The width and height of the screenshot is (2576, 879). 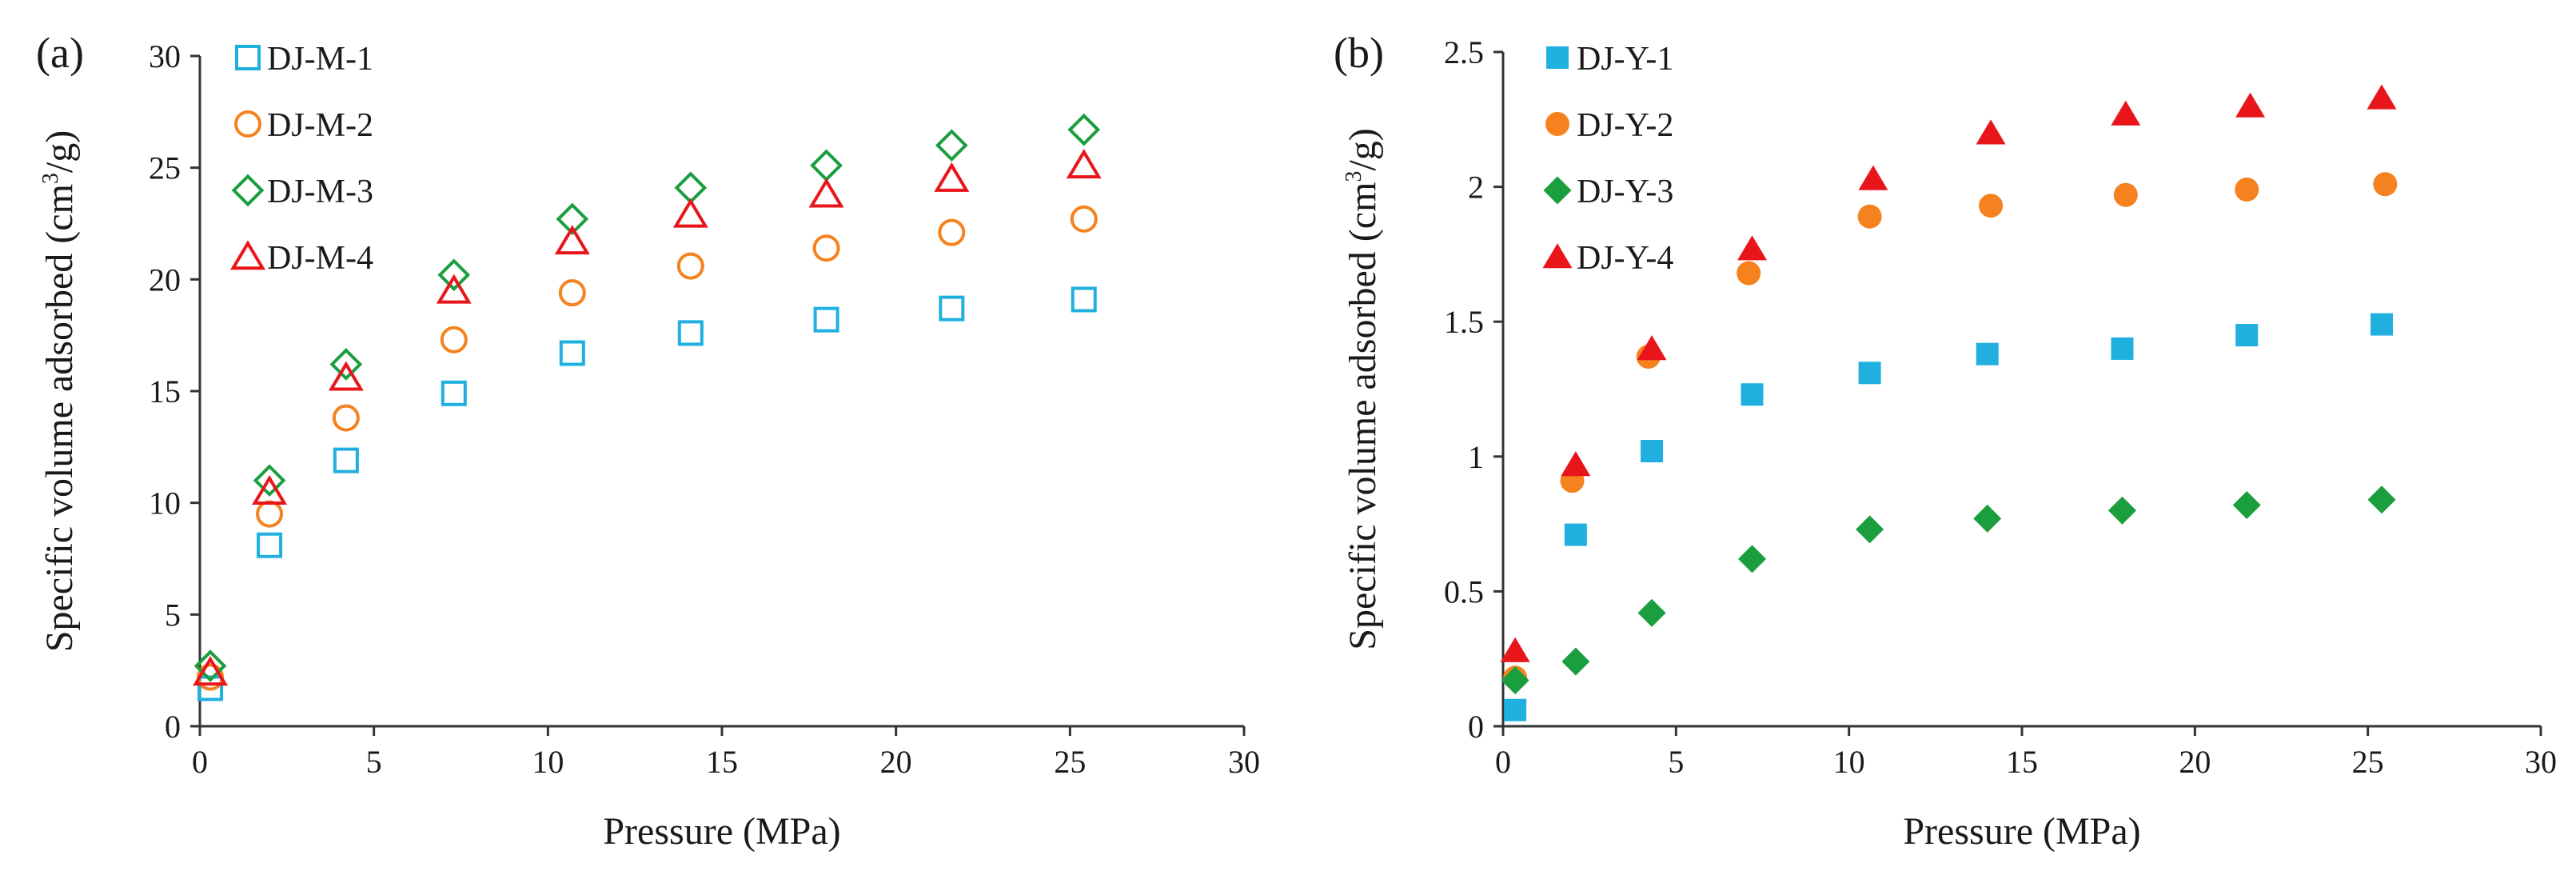 I want to click on y-axis-title-sup: 3, so click(x=1354, y=176).